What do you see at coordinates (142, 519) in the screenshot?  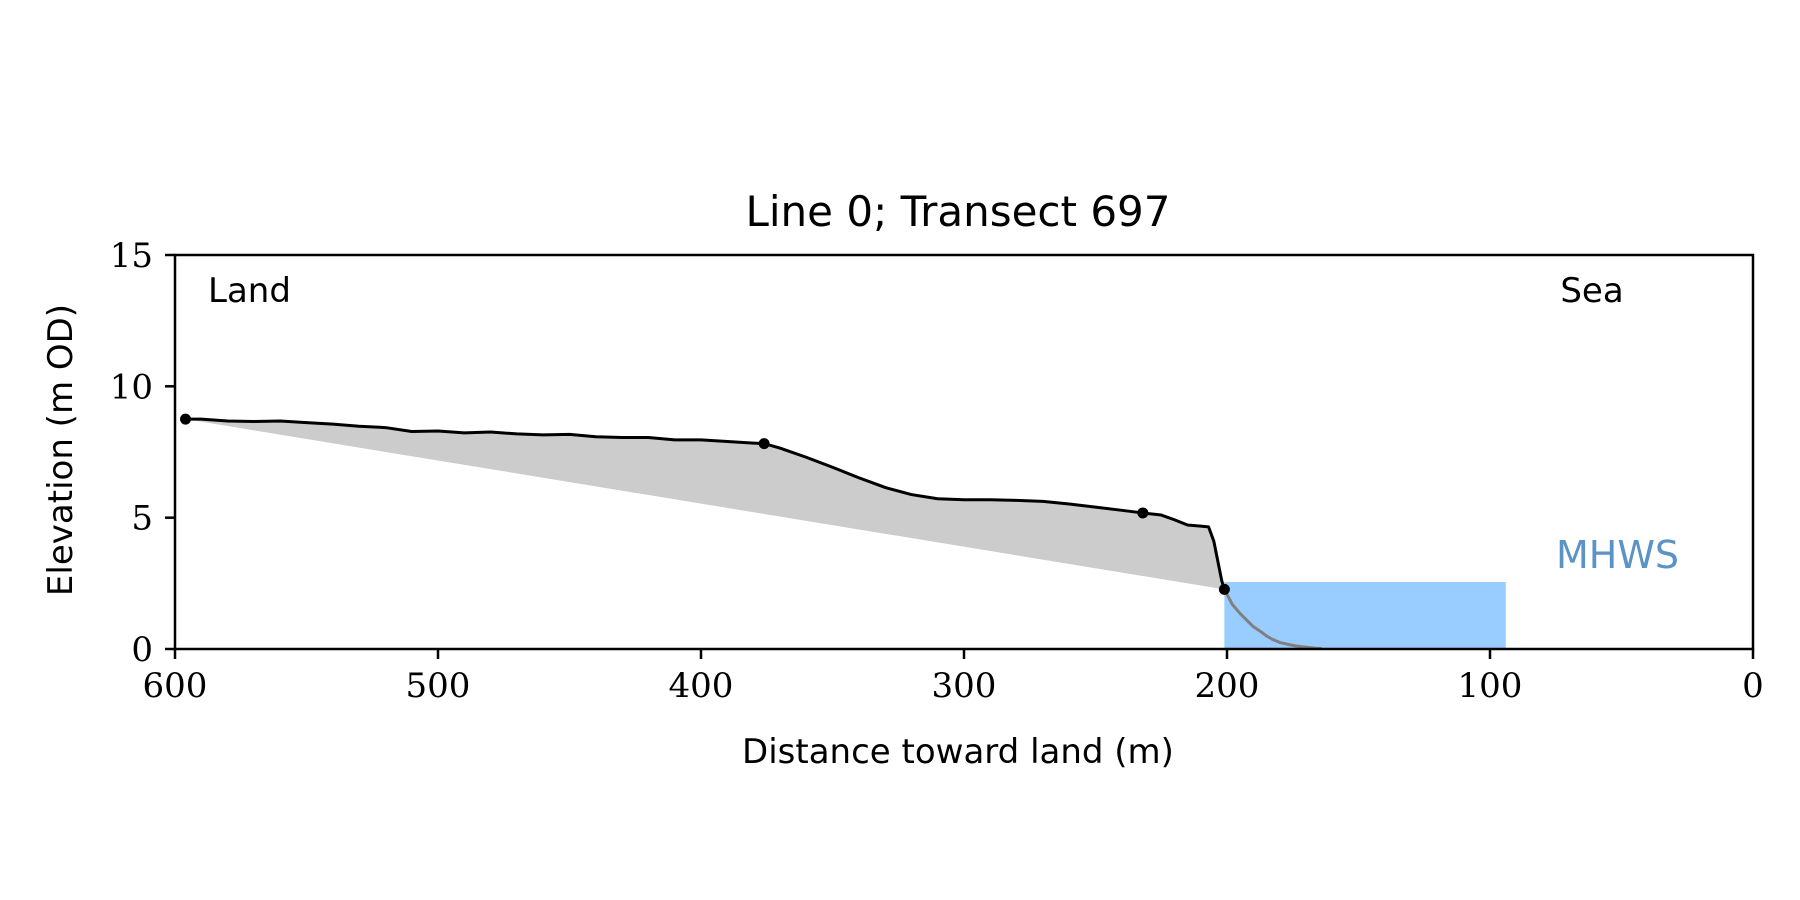 I see `y-tick-label: 5` at bounding box center [142, 519].